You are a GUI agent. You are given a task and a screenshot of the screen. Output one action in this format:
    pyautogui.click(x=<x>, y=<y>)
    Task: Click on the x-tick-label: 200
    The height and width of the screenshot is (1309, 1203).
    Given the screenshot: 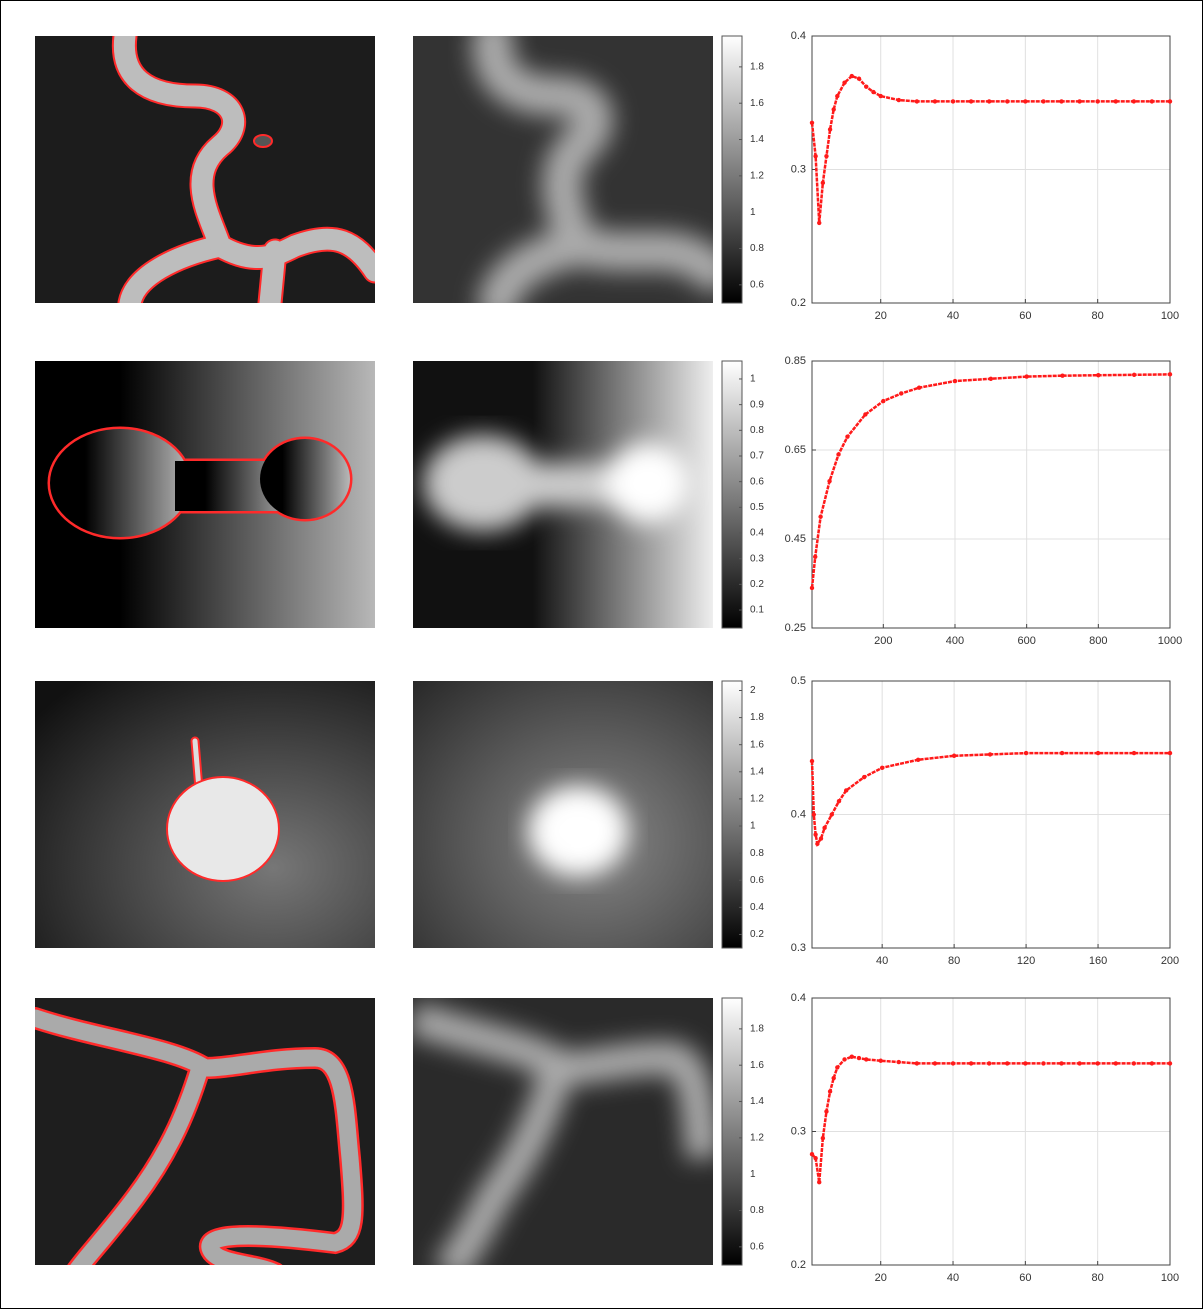 What is the action you would take?
    pyautogui.click(x=883, y=641)
    